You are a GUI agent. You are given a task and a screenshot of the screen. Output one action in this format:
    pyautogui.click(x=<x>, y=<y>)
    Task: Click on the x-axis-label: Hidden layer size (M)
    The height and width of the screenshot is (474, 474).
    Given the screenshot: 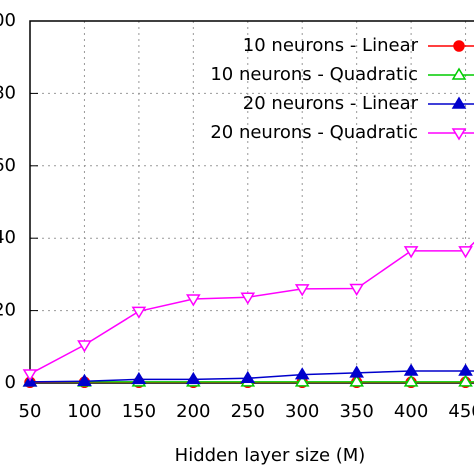 What is the action you would take?
    pyautogui.click(x=270, y=455)
    